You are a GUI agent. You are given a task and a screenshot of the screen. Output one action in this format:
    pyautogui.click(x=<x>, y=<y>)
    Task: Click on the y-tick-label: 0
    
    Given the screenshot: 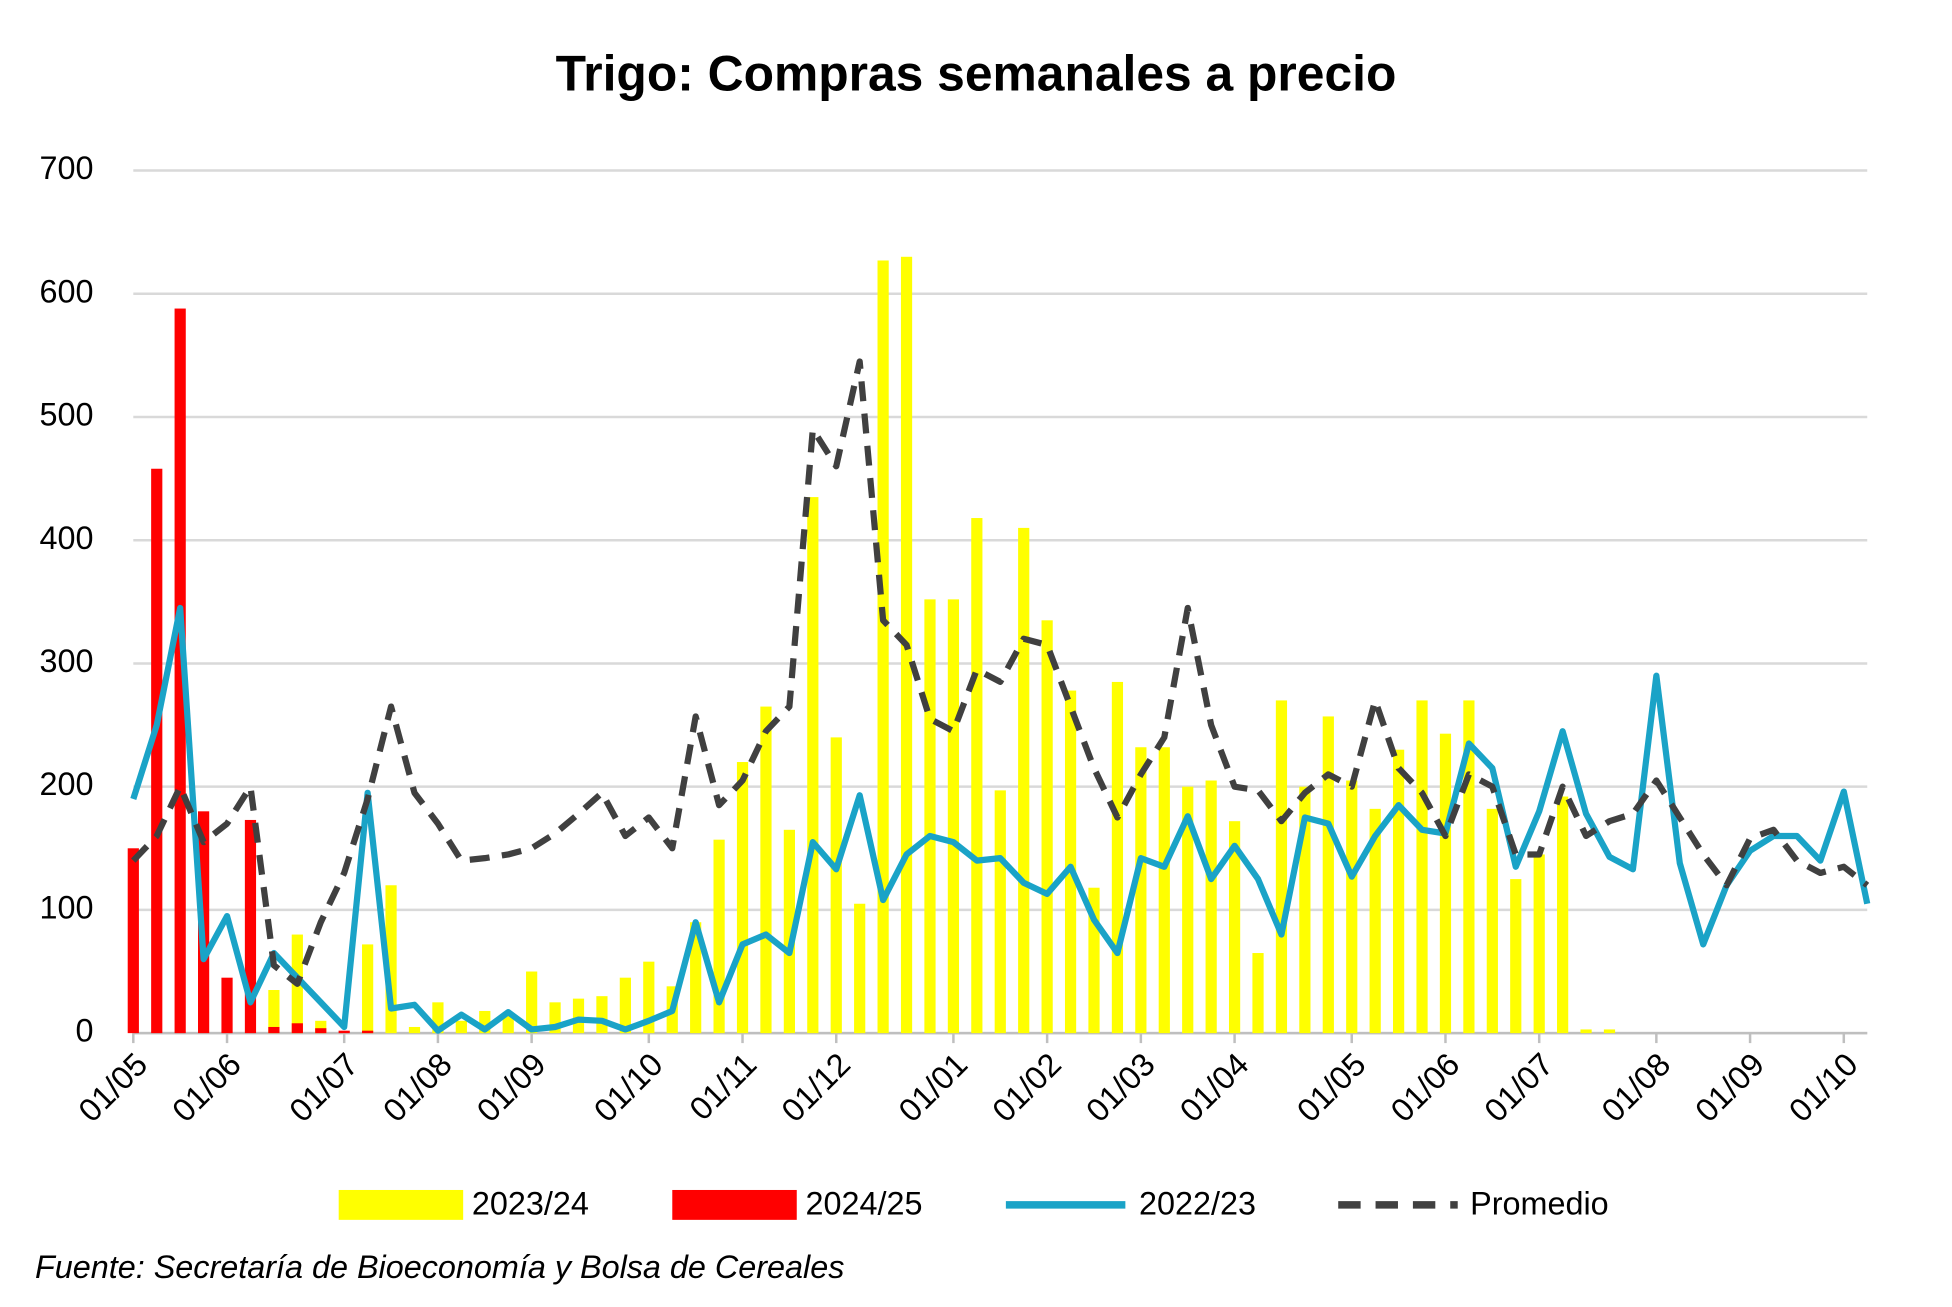 What is the action you would take?
    pyautogui.click(x=84, y=1031)
    